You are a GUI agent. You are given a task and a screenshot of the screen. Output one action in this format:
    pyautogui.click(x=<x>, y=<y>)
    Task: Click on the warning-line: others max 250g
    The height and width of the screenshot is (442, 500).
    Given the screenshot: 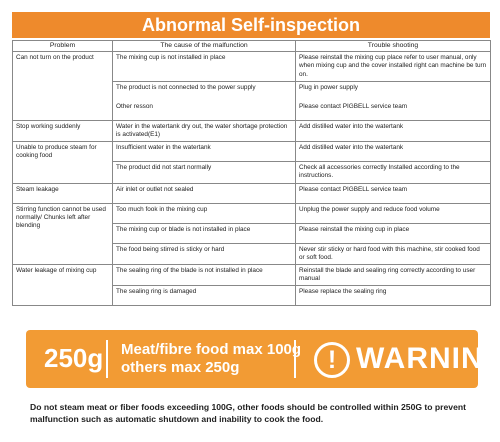 What is the action you would take?
    pyautogui.click(x=180, y=367)
    